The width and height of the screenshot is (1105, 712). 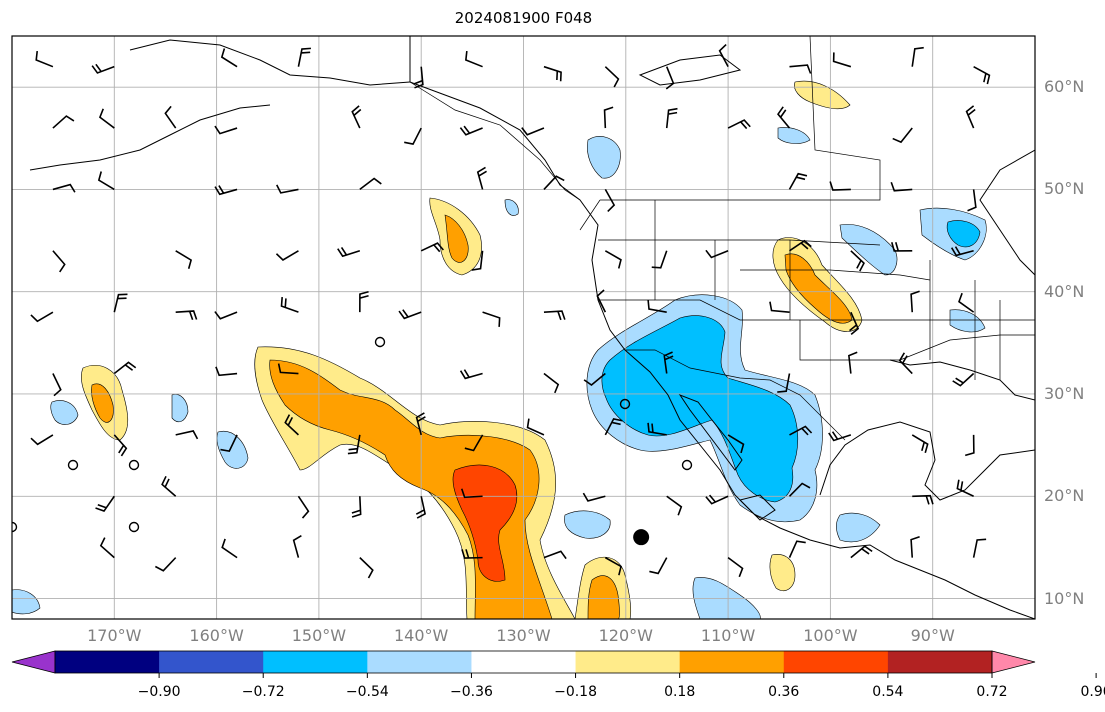 What do you see at coordinates (523, 635) in the screenshot?
I see `longitude-label: 130°W` at bounding box center [523, 635].